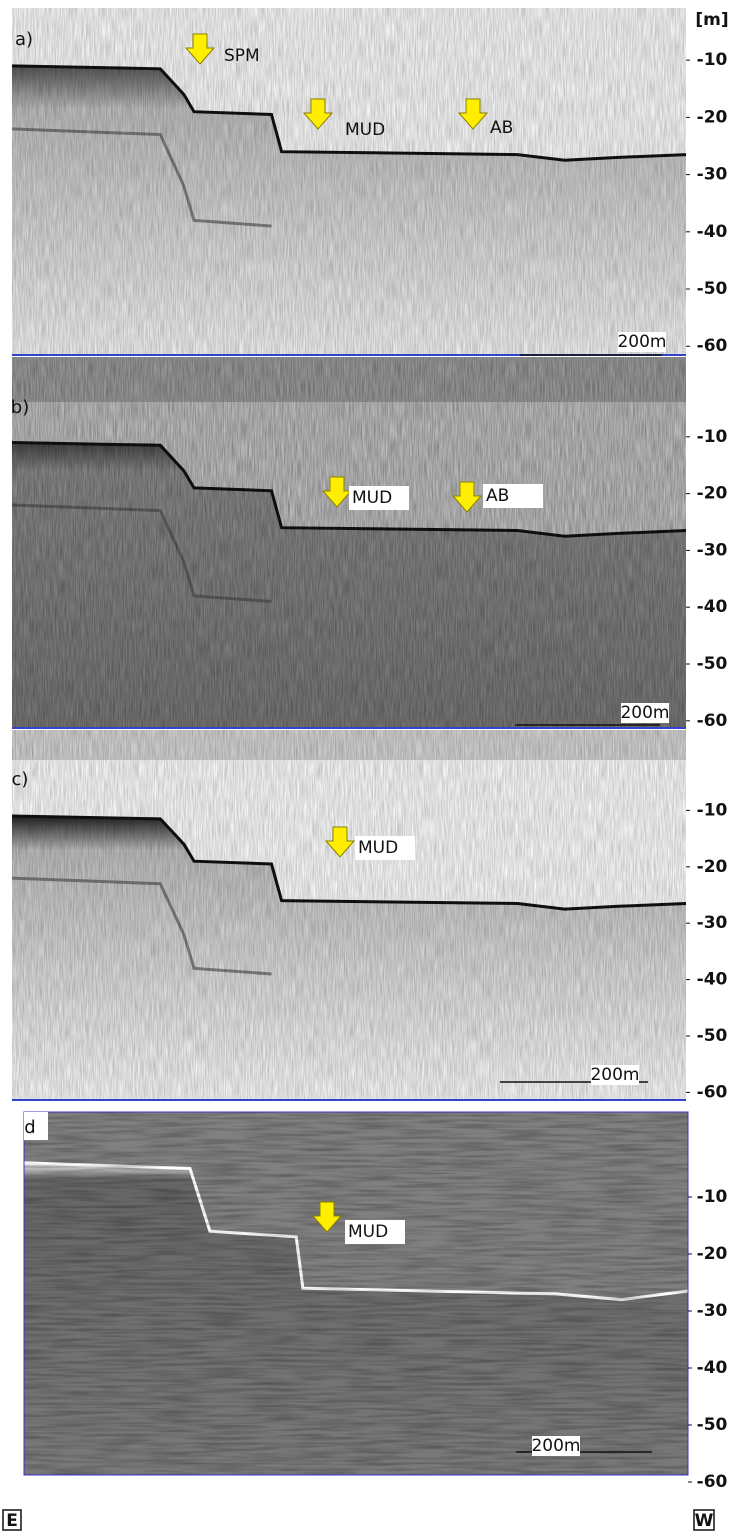  What do you see at coordinates (29, 1127) in the screenshot?
I see `panel-label: d` at bounding box center [29, 1127].